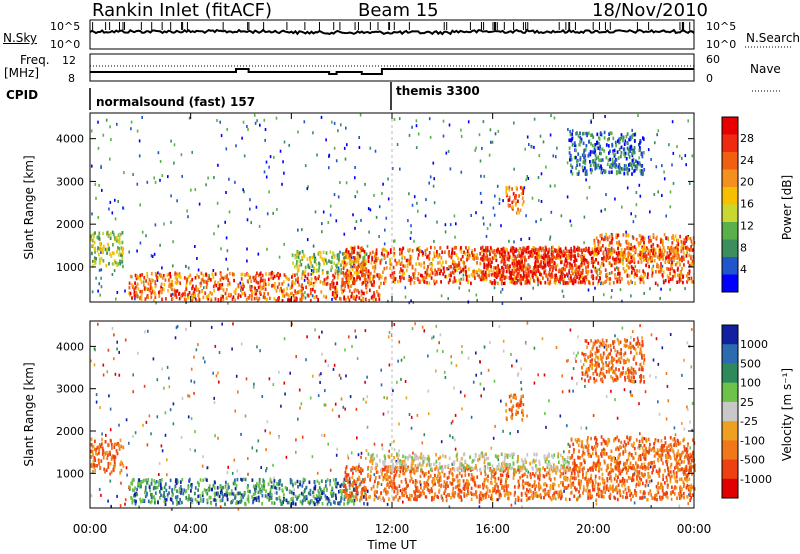 Image resolution: width=800 pixels, height=554 pixels. What do you see at coordinates (730, 126) in the screenshot?
I see `colorbar-segment` at bounding box center [730, 126].